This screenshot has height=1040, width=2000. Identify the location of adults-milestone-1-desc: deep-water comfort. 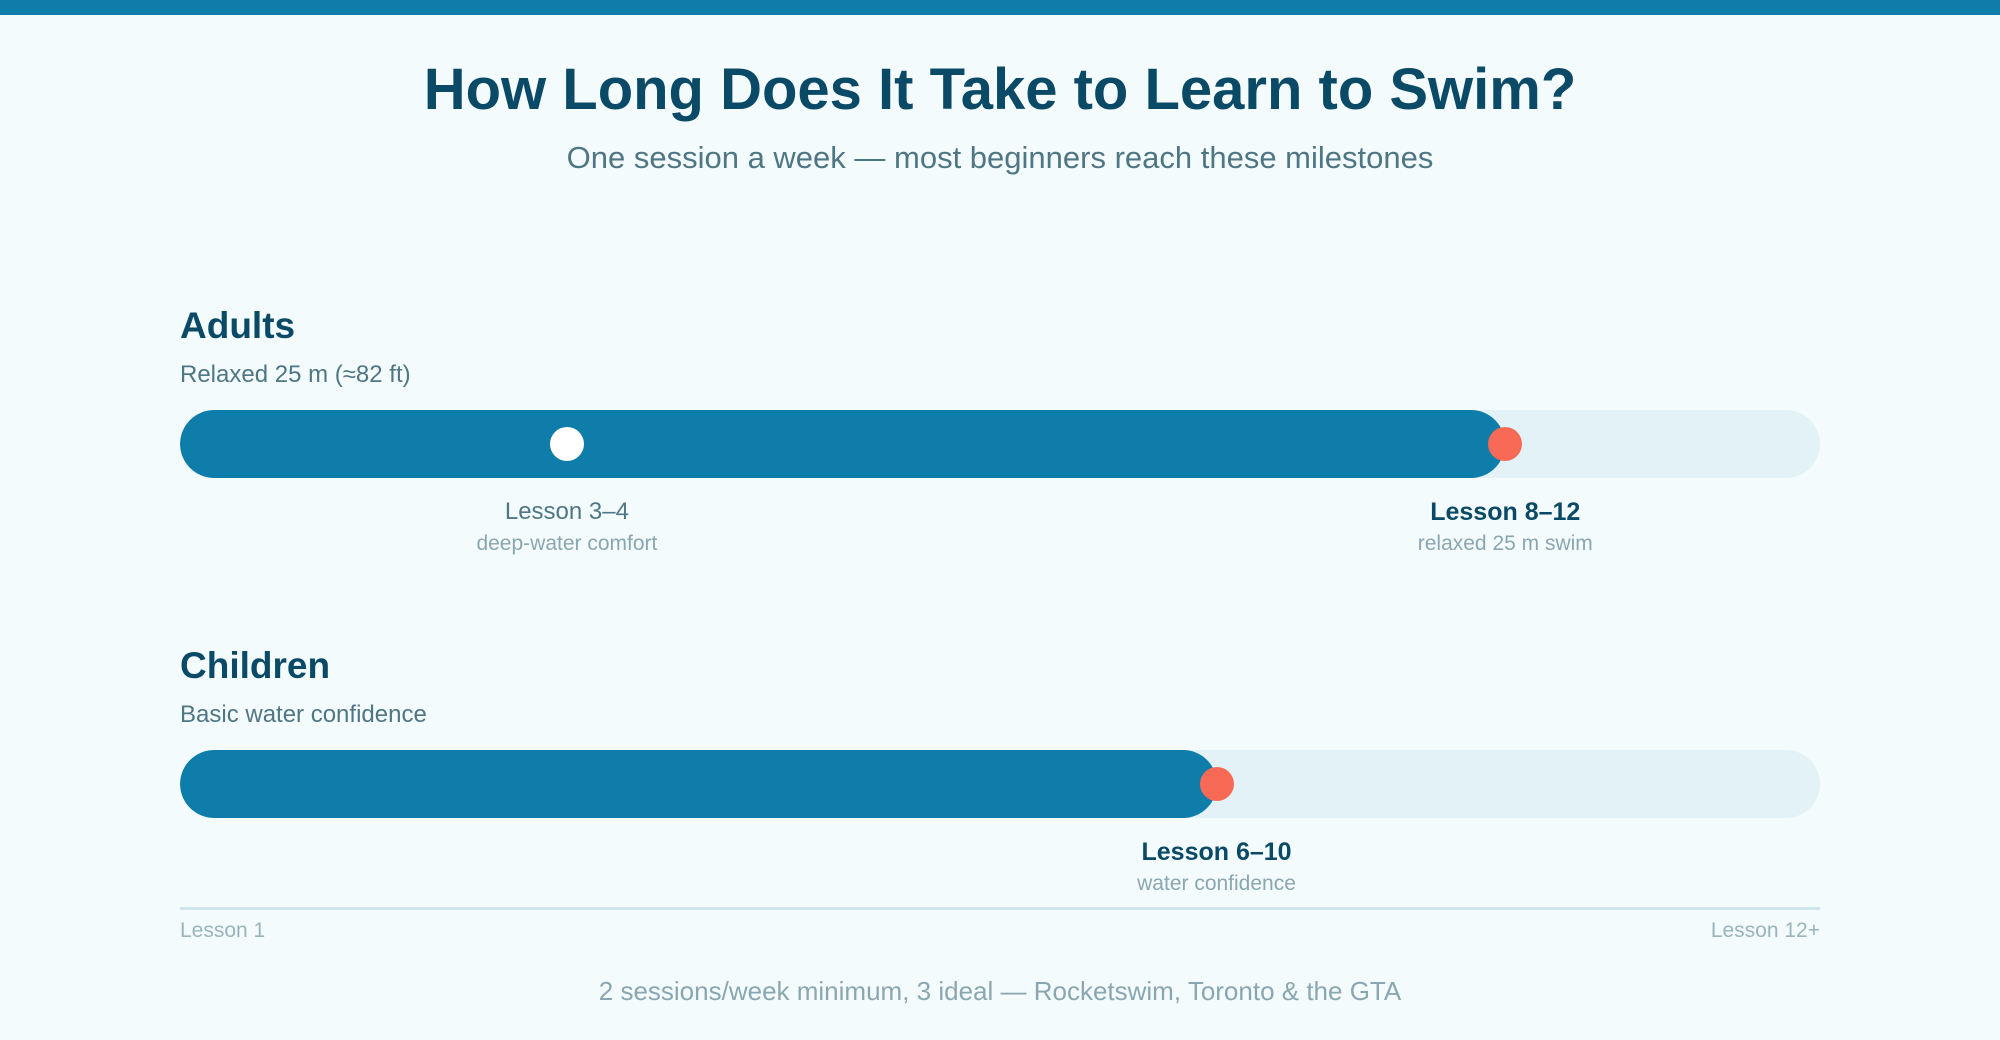
(567, 543).